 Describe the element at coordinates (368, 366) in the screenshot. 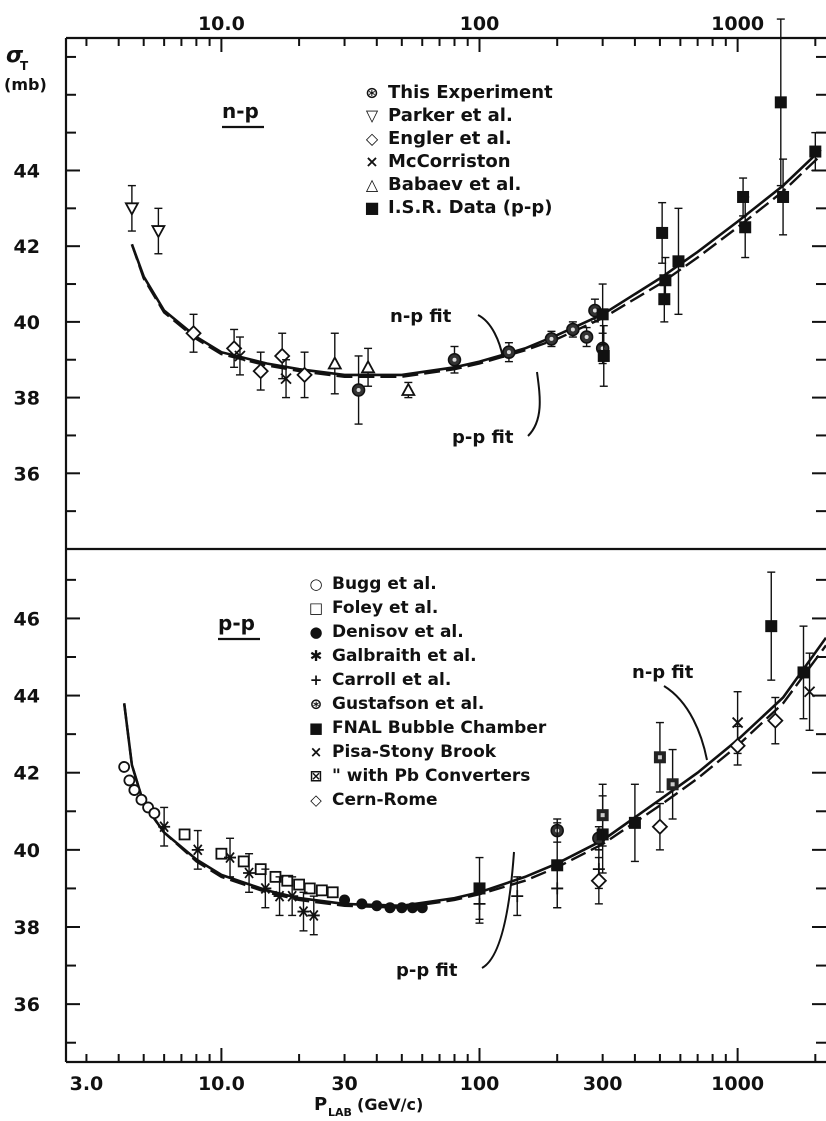

I see `data-point-triangle-up` at that location.